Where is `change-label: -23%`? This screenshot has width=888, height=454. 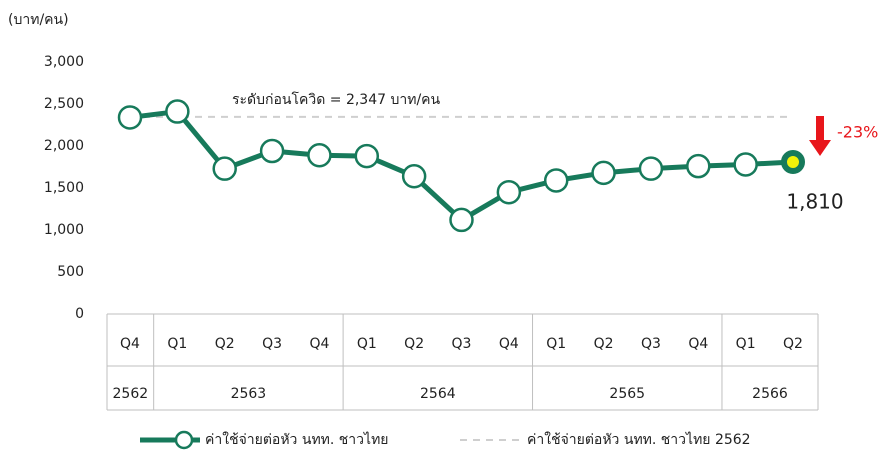 change-label: -23% is located at coordinates (857, 132).